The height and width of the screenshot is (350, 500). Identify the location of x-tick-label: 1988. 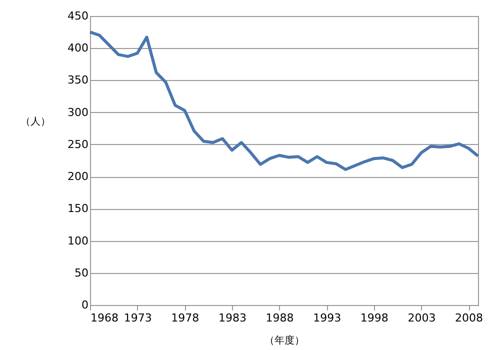
(280, 318).